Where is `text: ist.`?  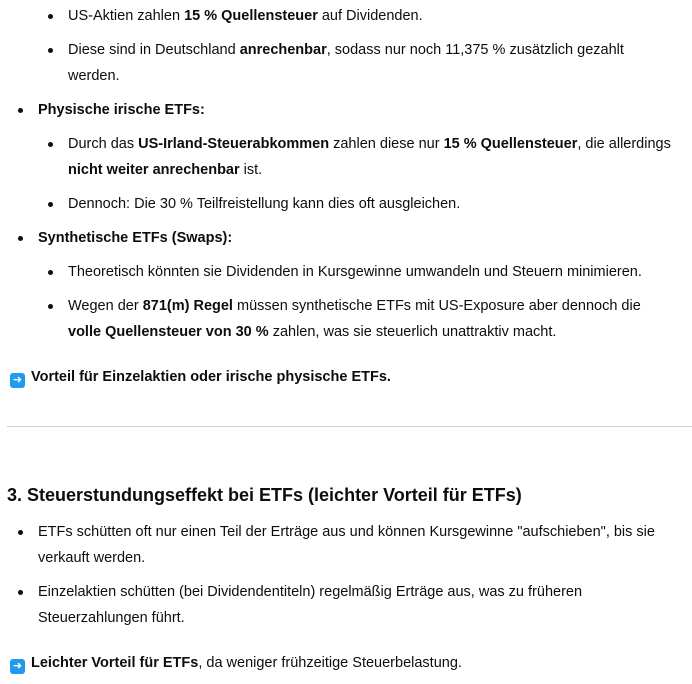
text: ist. is located at coordinates (251, 170).